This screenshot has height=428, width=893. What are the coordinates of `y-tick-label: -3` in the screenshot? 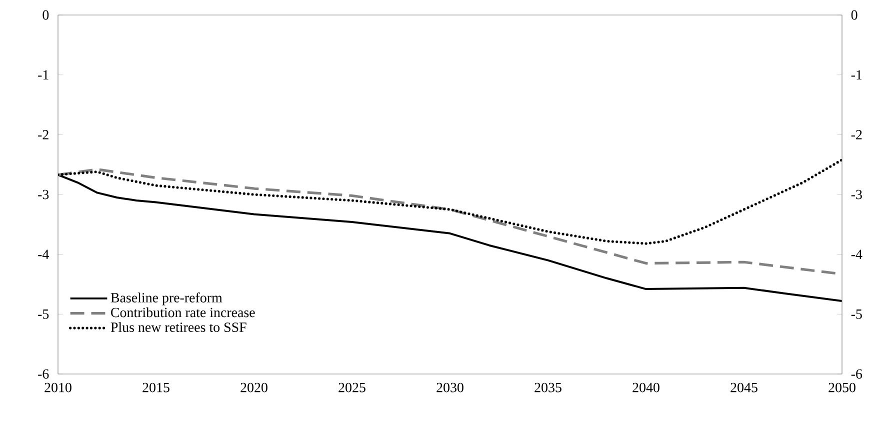 It's located at (43, 195).